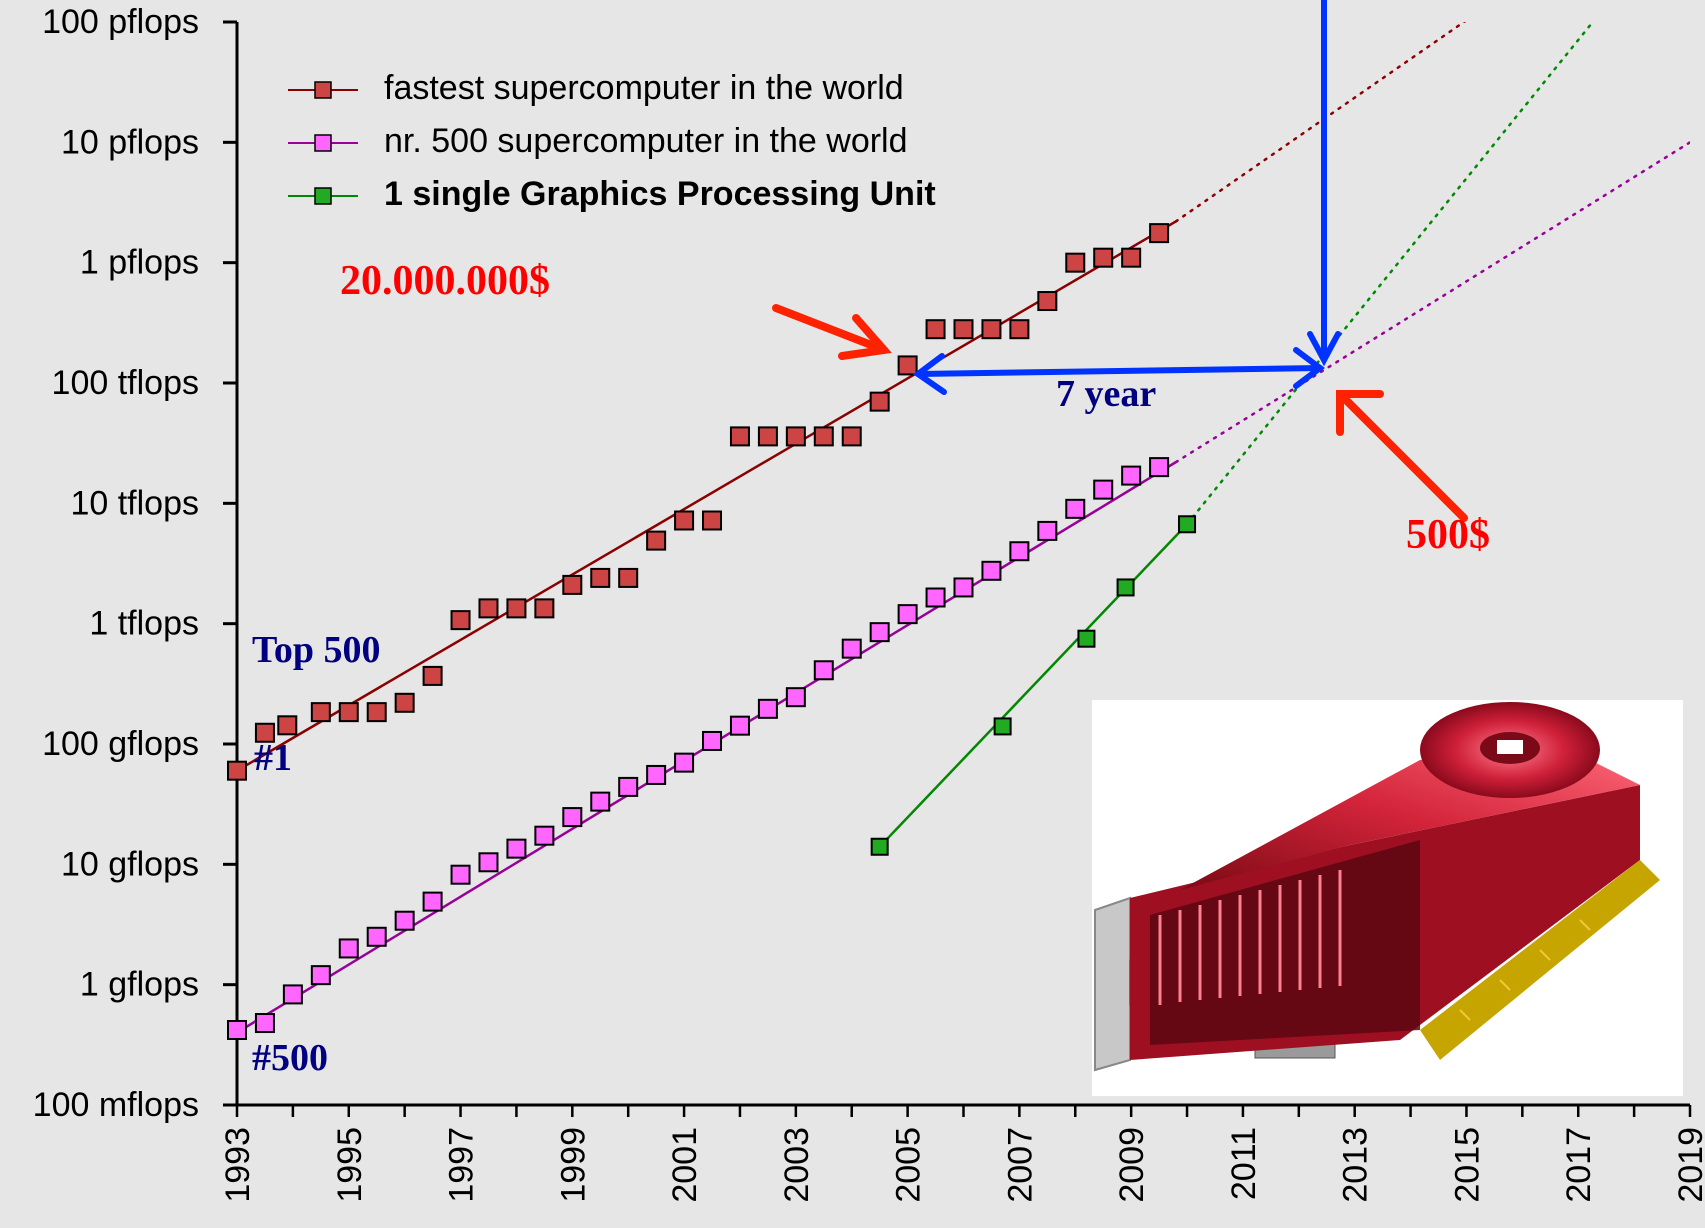 The height and width of the screenshot is (1228, 1705). What do you see at coordinates (1132, 1165) in the screenshot?
I see `x-tick-label: 2009` at bounding box center [1132, 1165].